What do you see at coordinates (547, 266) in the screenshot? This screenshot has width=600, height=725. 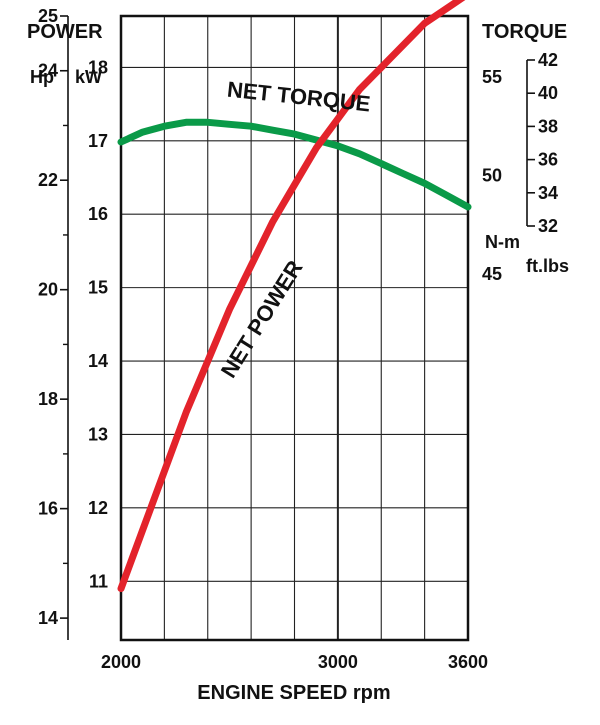 I see `ftlbs-unit-label: ft.lbs` at bounding box center [547, 266].